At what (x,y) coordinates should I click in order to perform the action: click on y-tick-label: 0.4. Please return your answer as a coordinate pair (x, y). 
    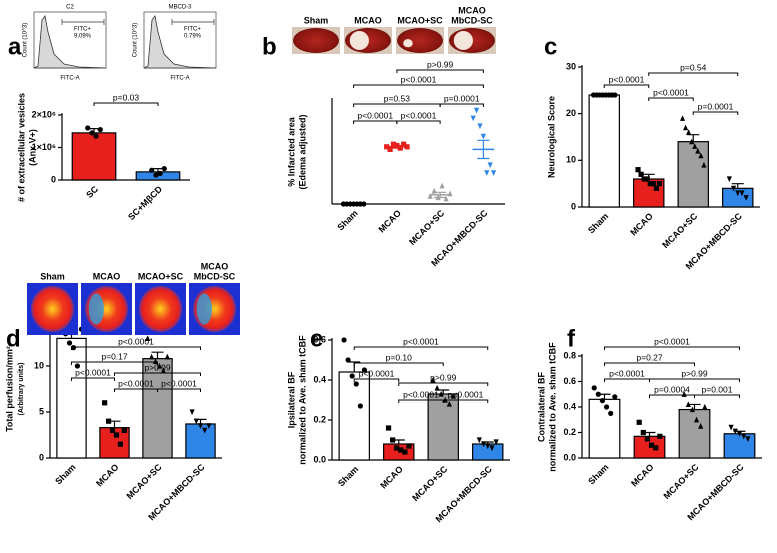
    Looking at the image, I should click on (569, 406).